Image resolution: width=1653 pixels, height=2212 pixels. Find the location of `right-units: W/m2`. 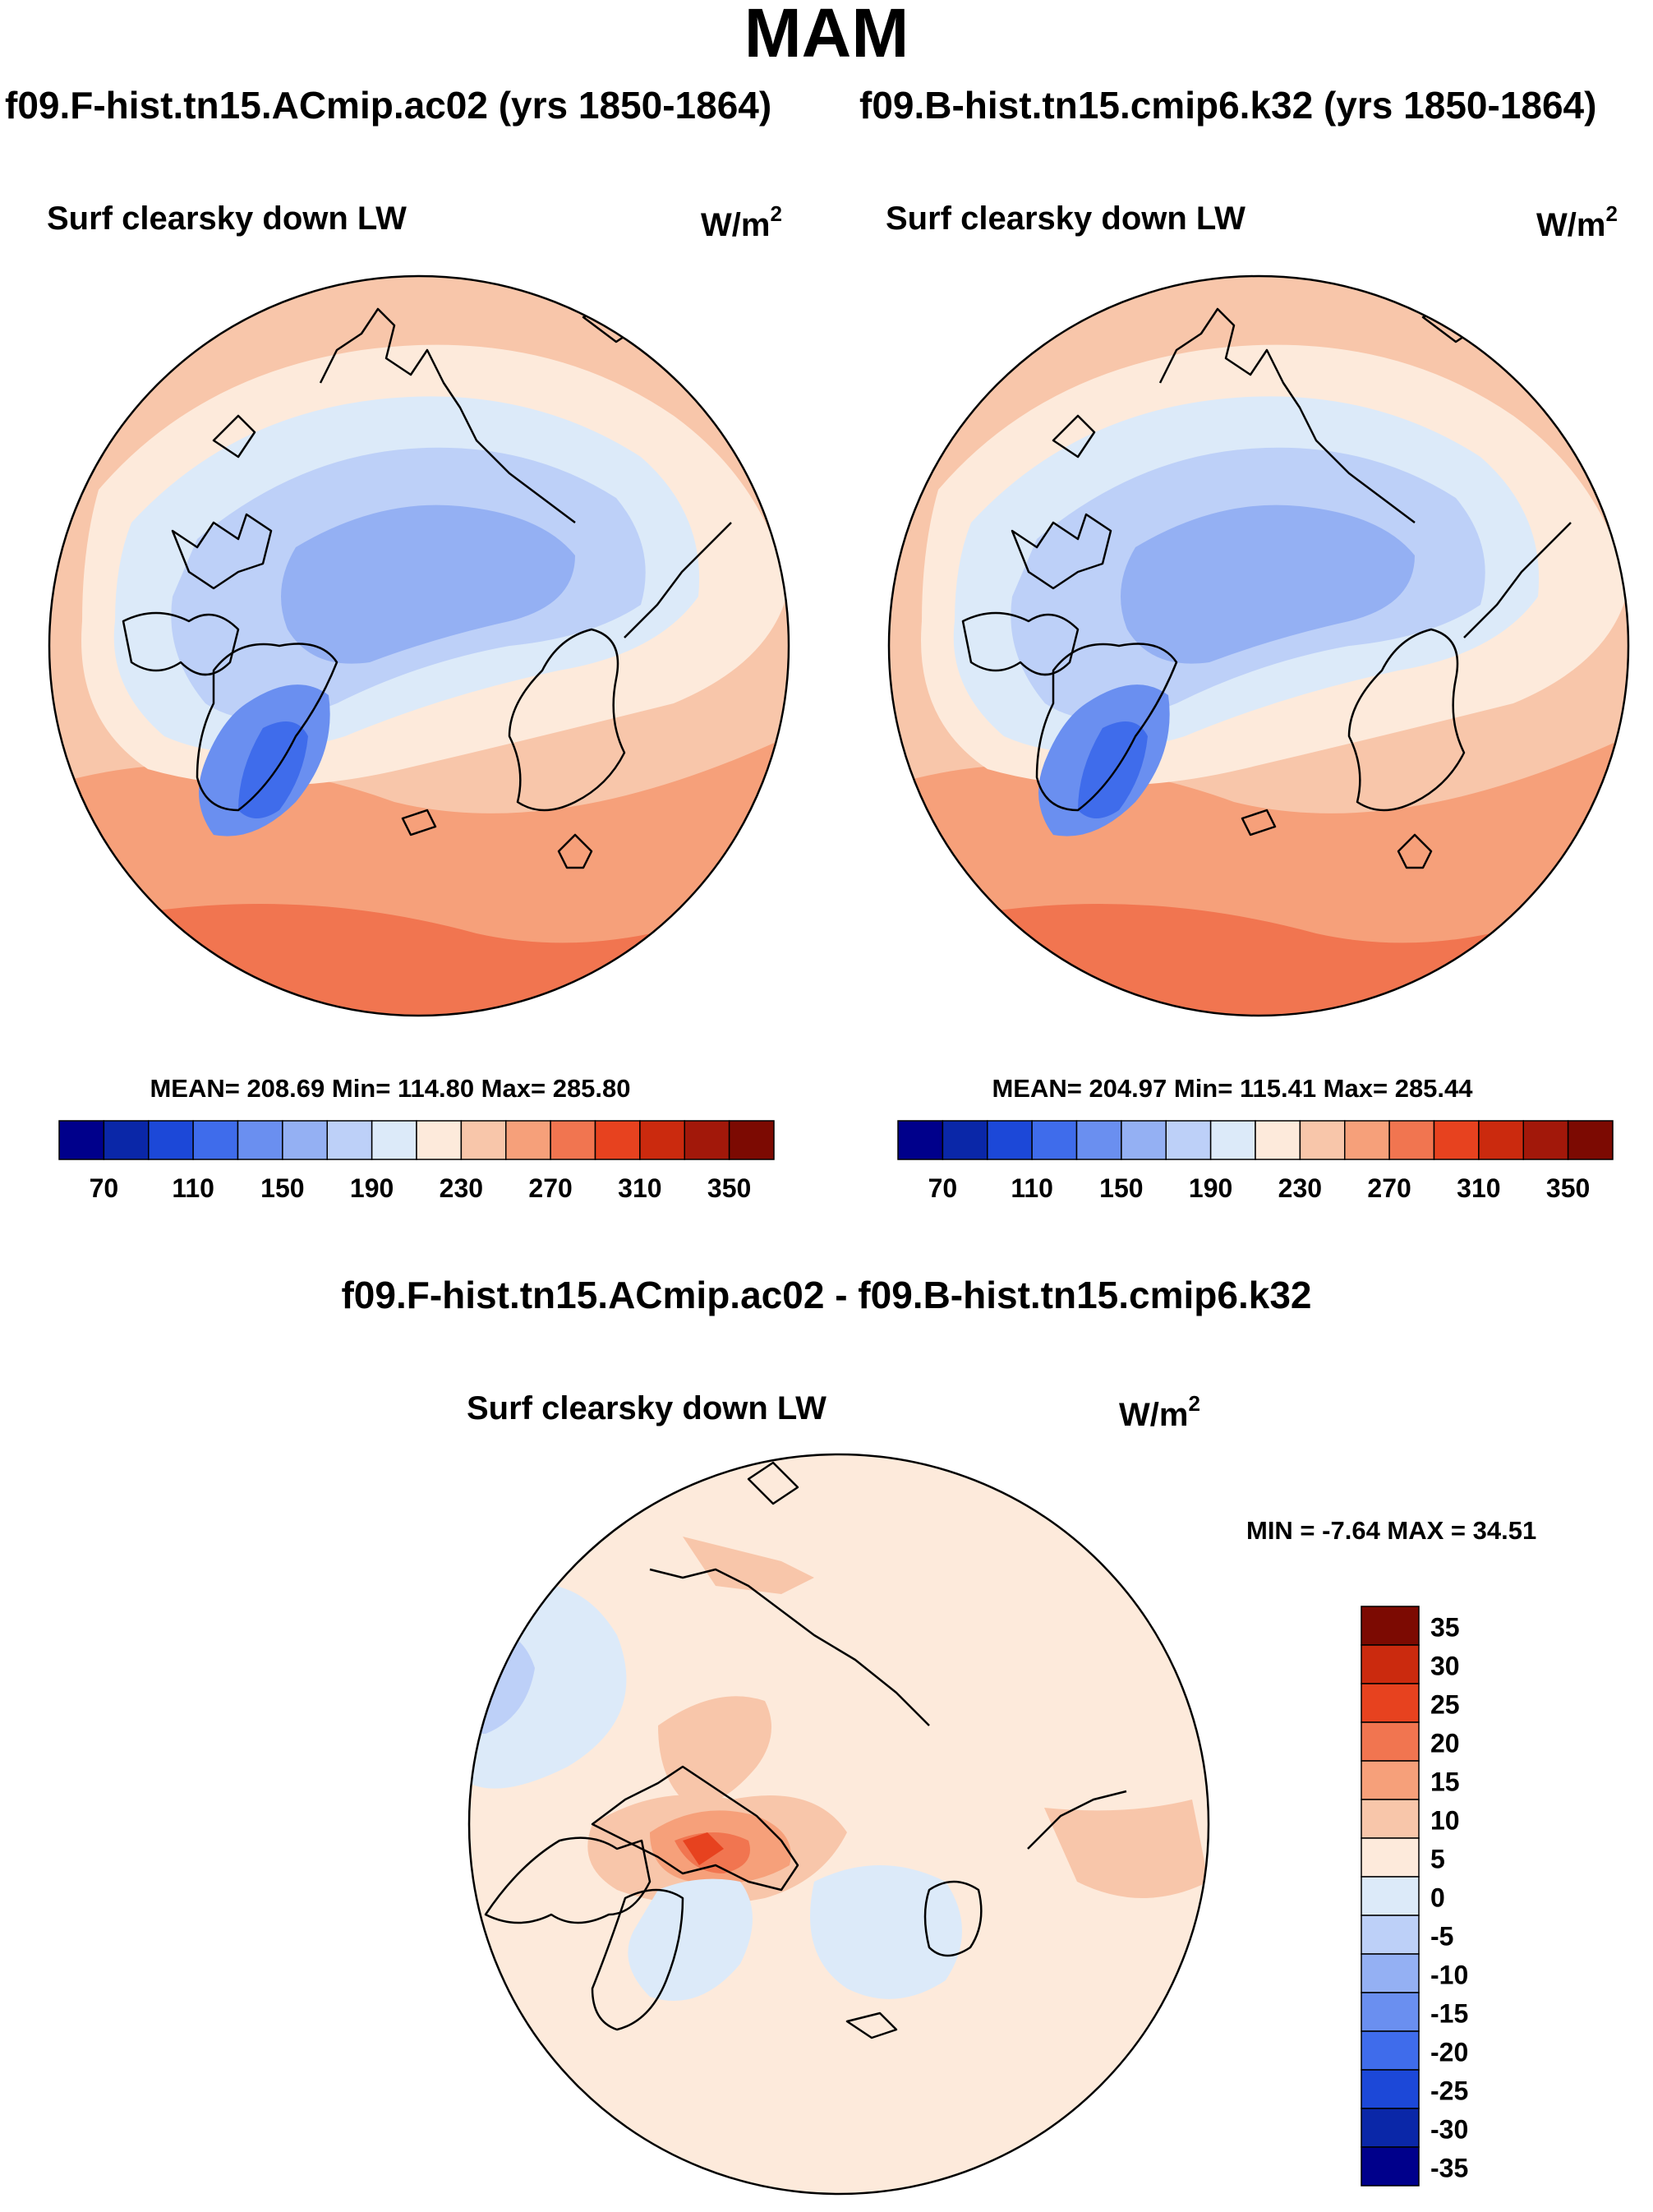

right-units: W/m2 is located at coordinates (1577, 222).